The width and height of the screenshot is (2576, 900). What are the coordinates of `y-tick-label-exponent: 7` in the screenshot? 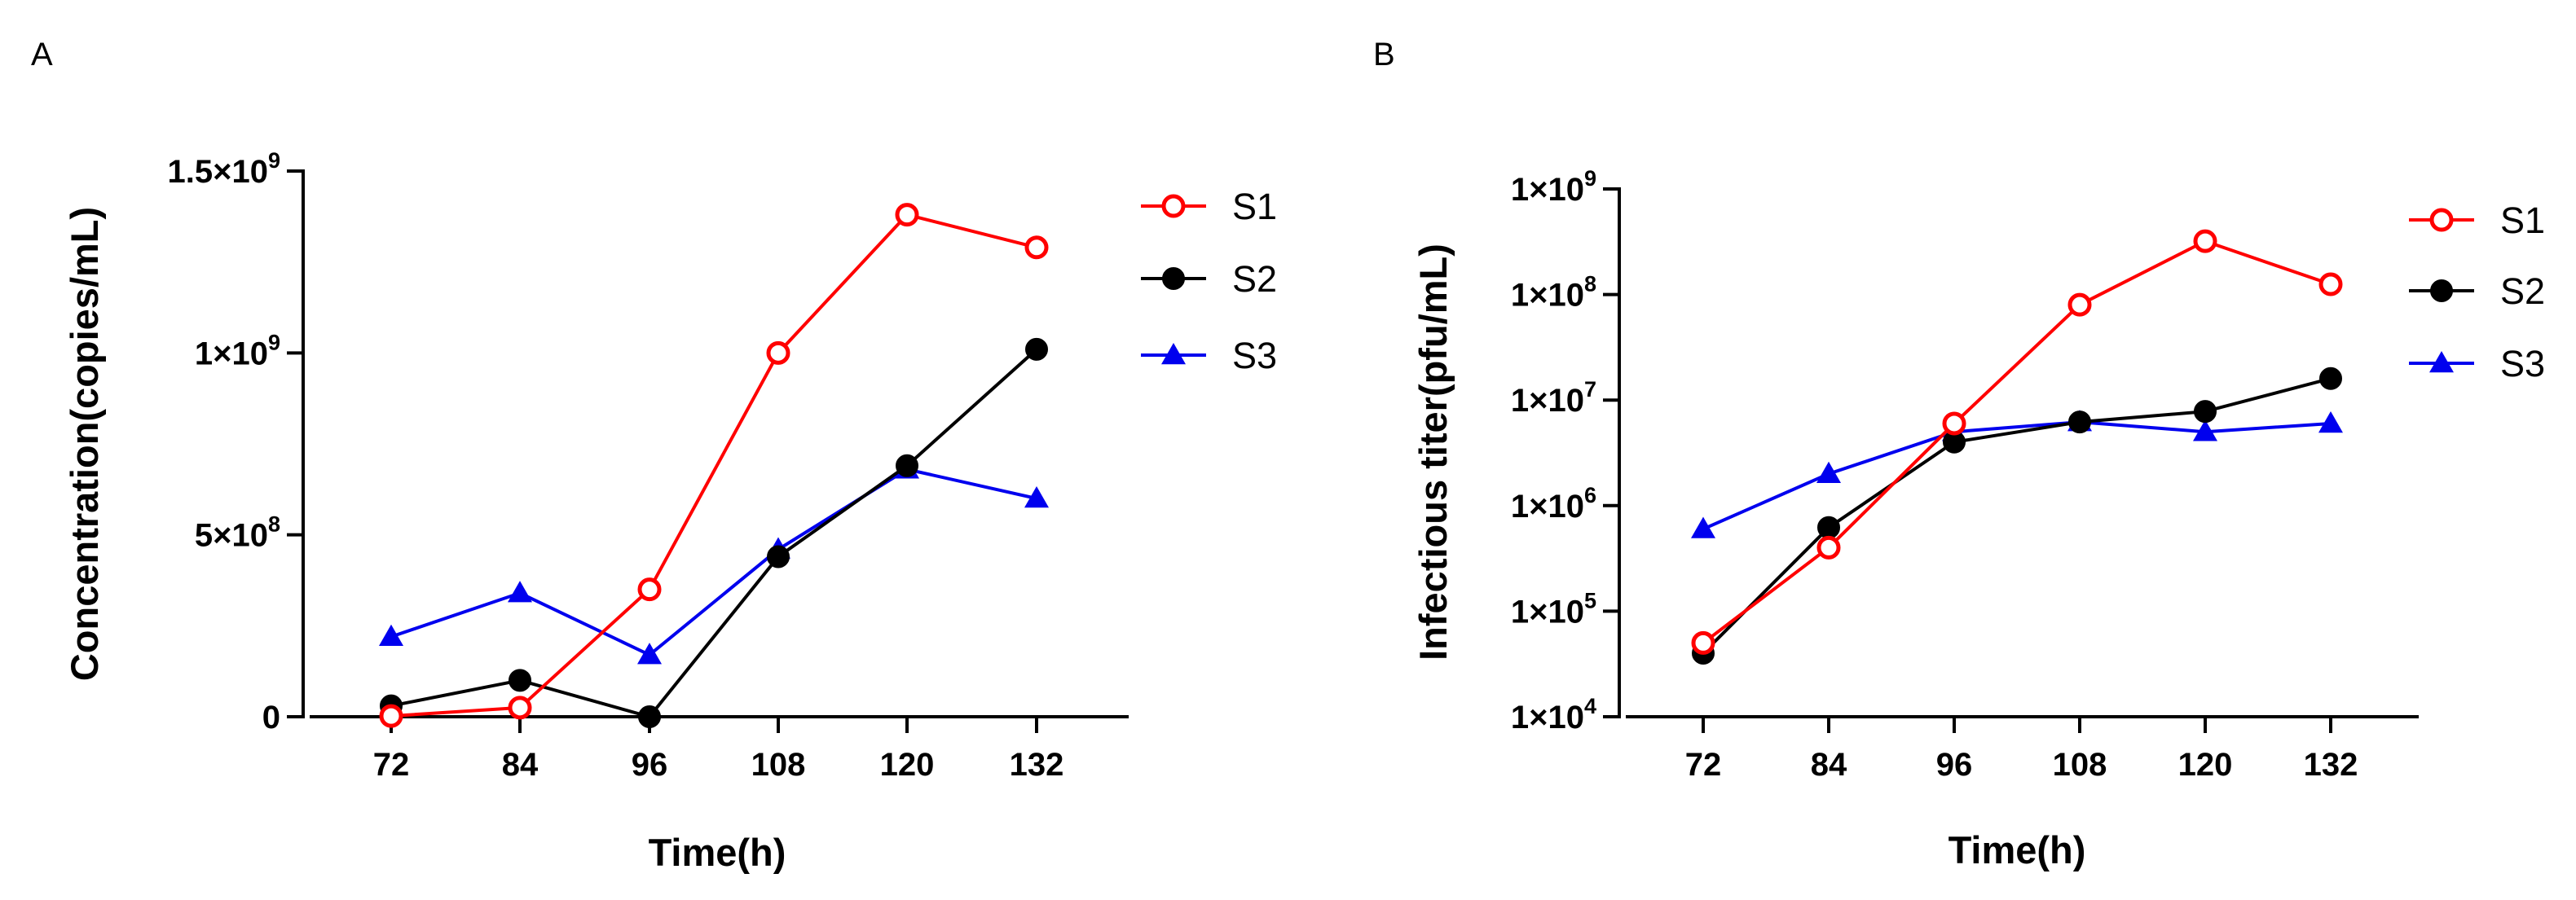 It's located at (1590, 390).